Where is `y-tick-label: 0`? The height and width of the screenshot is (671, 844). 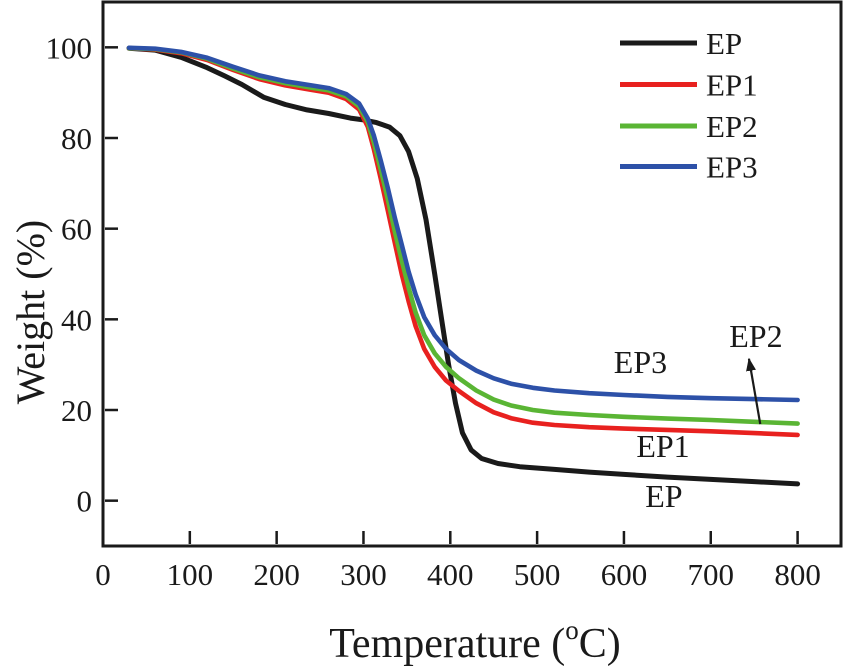
y-tick-label: 0 is located at coordinates (85, 501).